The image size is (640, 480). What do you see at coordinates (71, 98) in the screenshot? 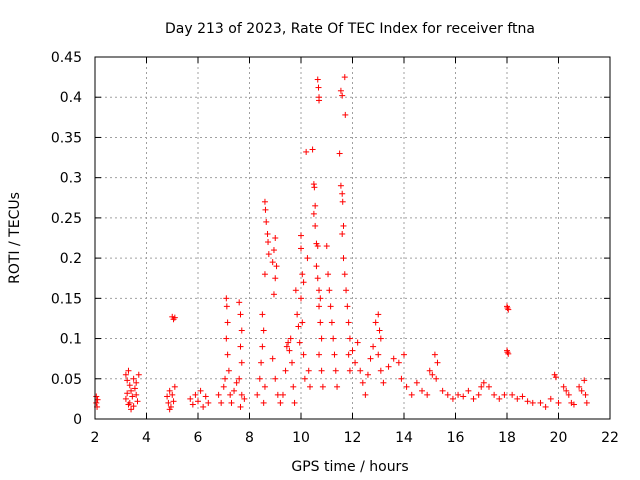
I see `y-tick-label: 0.4` at bounding box center [71, 98].